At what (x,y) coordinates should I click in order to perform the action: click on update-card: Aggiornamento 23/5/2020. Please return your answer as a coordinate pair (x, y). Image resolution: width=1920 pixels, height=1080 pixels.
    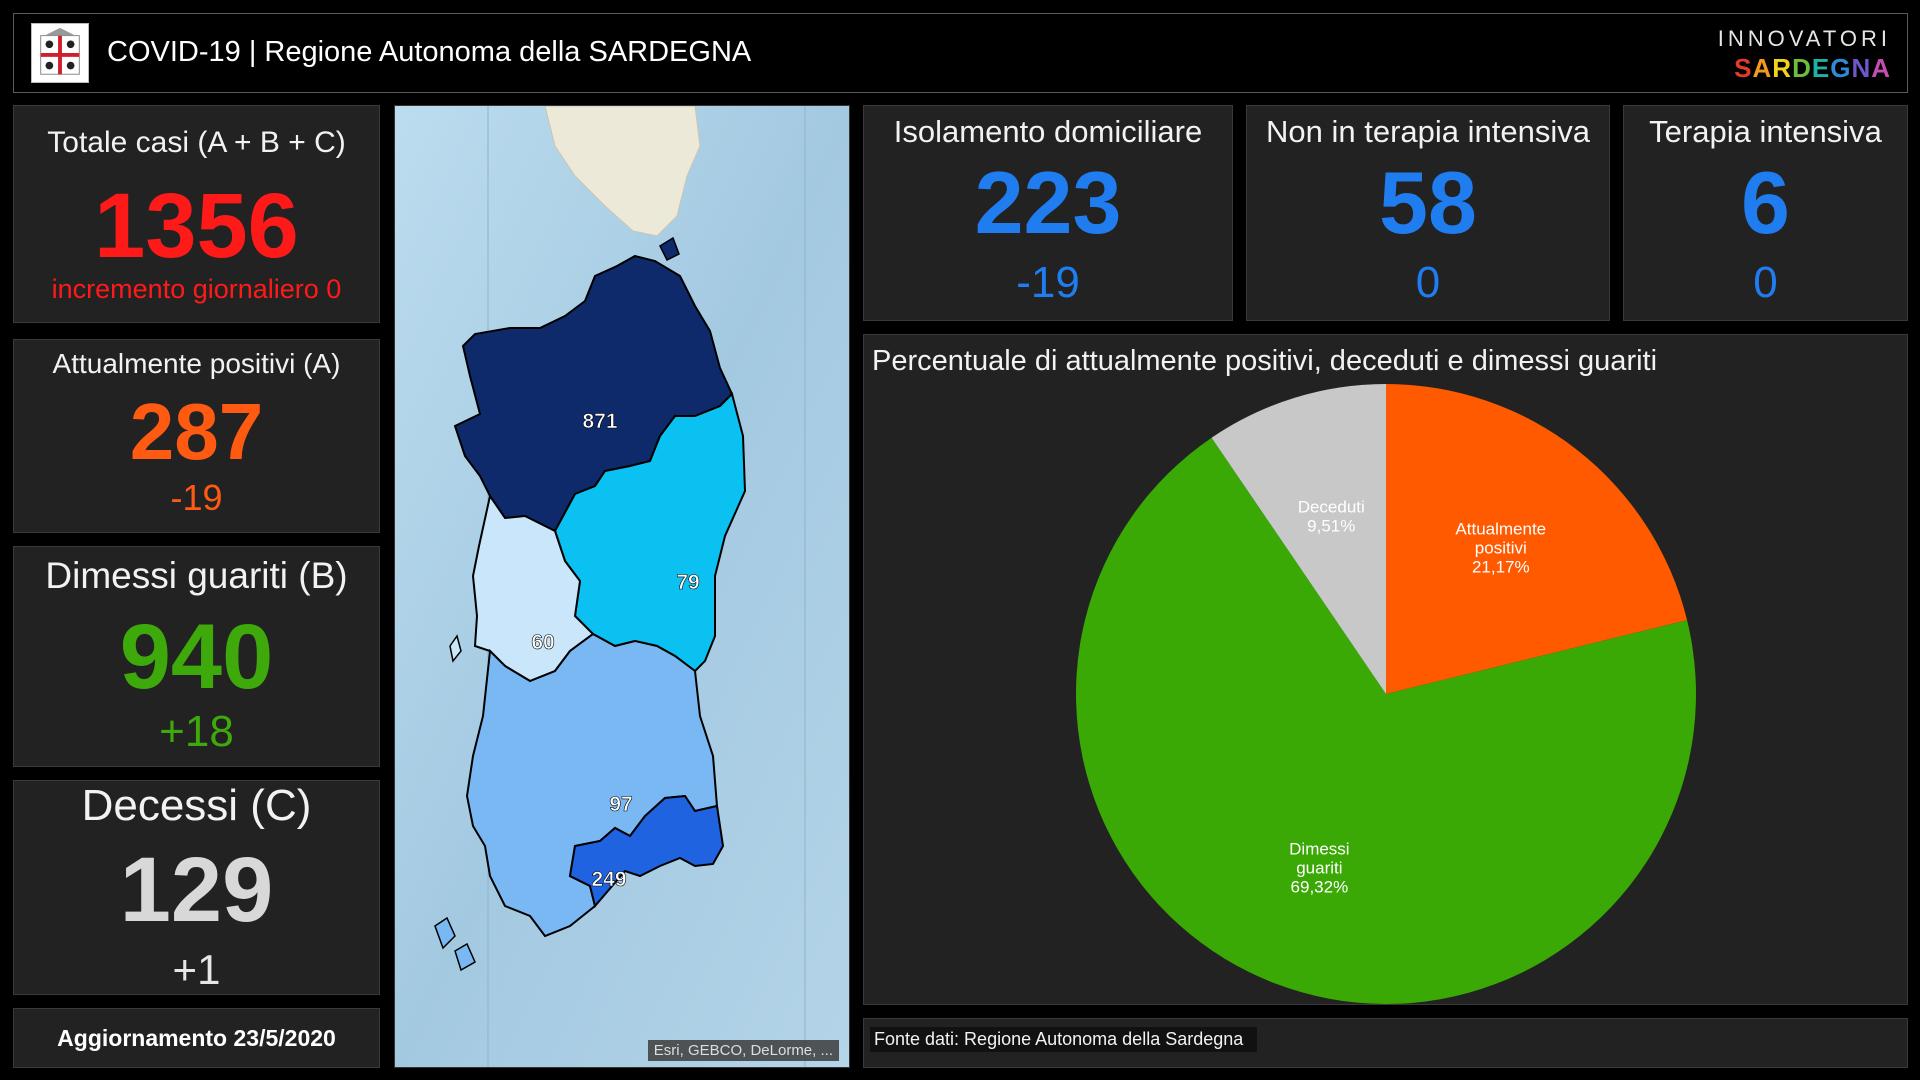
    Looking at the image, I should click on (196, 1038).